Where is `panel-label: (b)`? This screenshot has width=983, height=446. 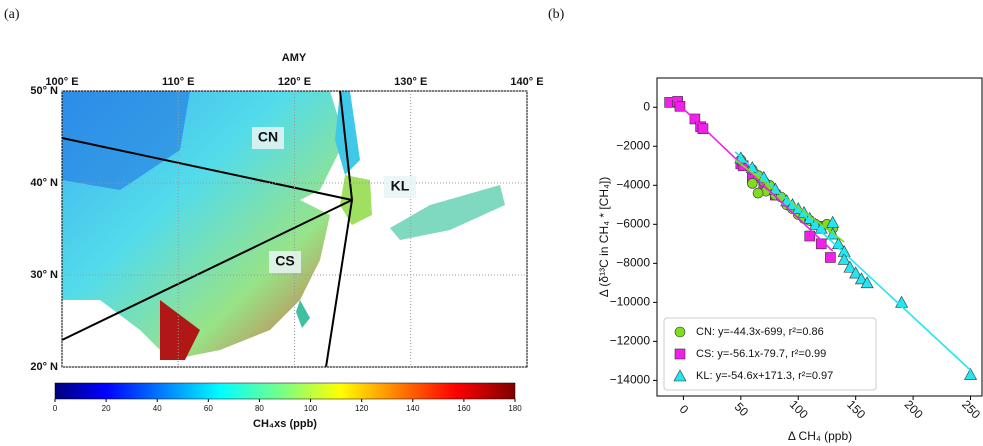
panel-label: (b) is located at coordinates (556, 14).